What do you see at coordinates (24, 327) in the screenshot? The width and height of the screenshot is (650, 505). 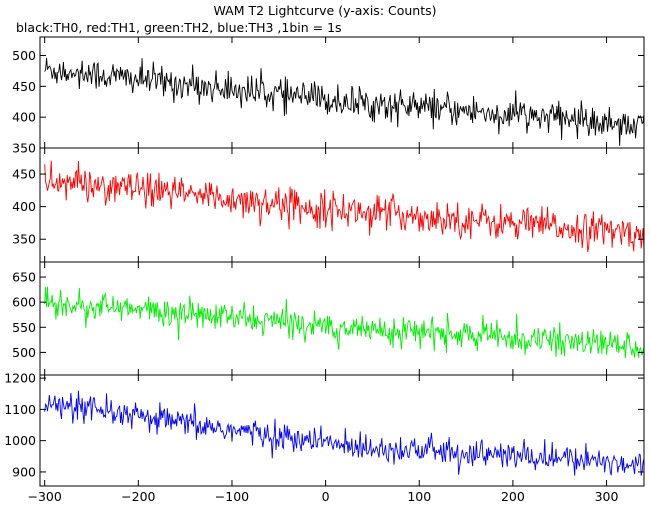 I see `y-tick-label: 550` at bounding box center [24, 327].